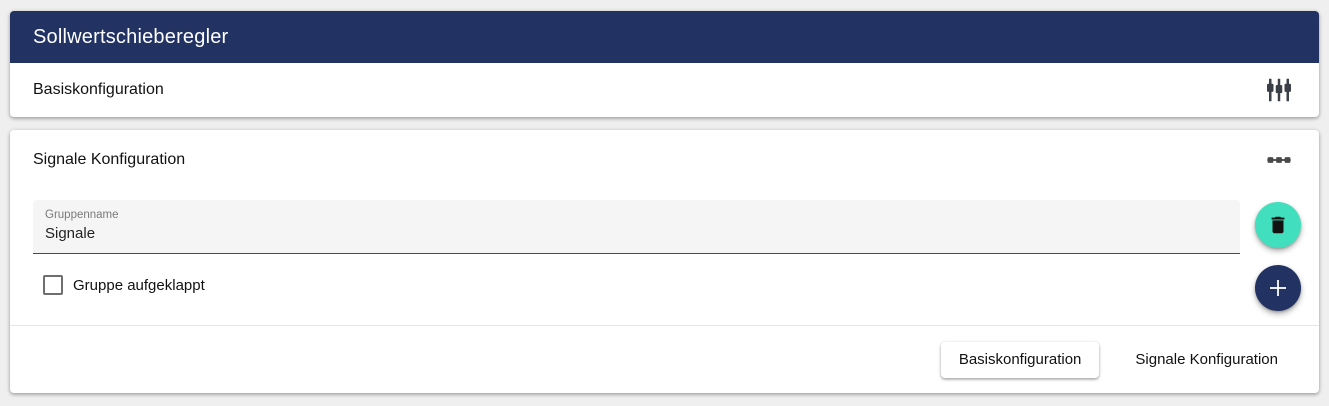  Describe the element at coordinates (53, 285) in the screenshot. I see `checkbox-box-icon` at that location.